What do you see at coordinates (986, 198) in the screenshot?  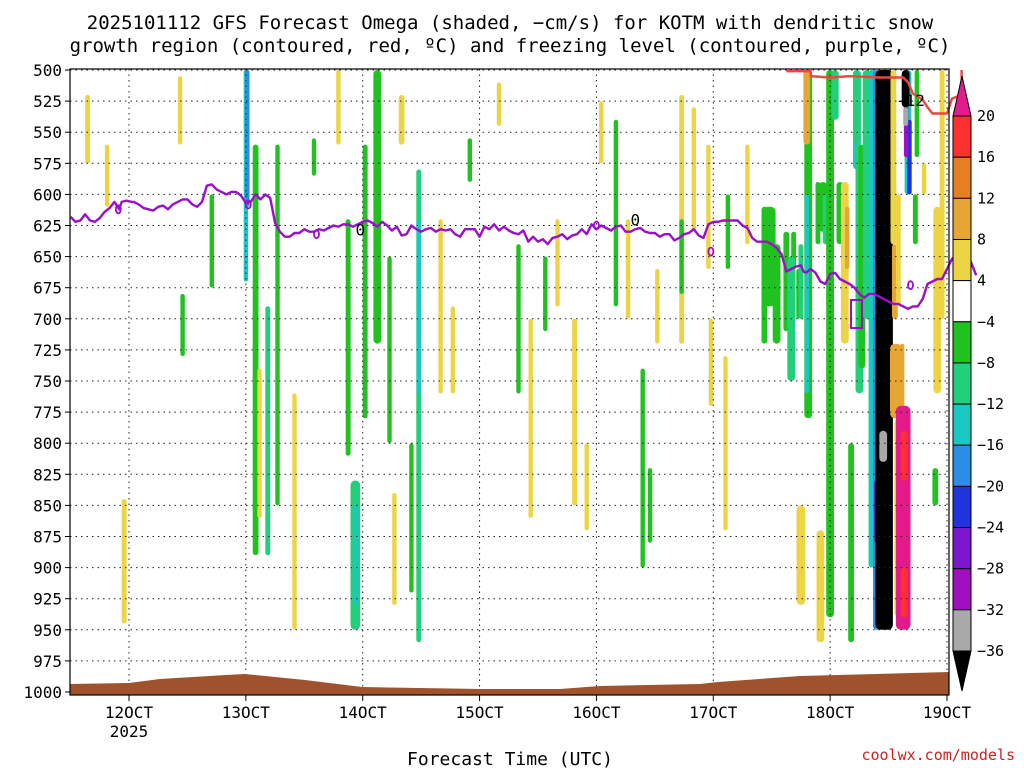 I see `colorbar-label-2: 12` at bounding box center [986, 198].